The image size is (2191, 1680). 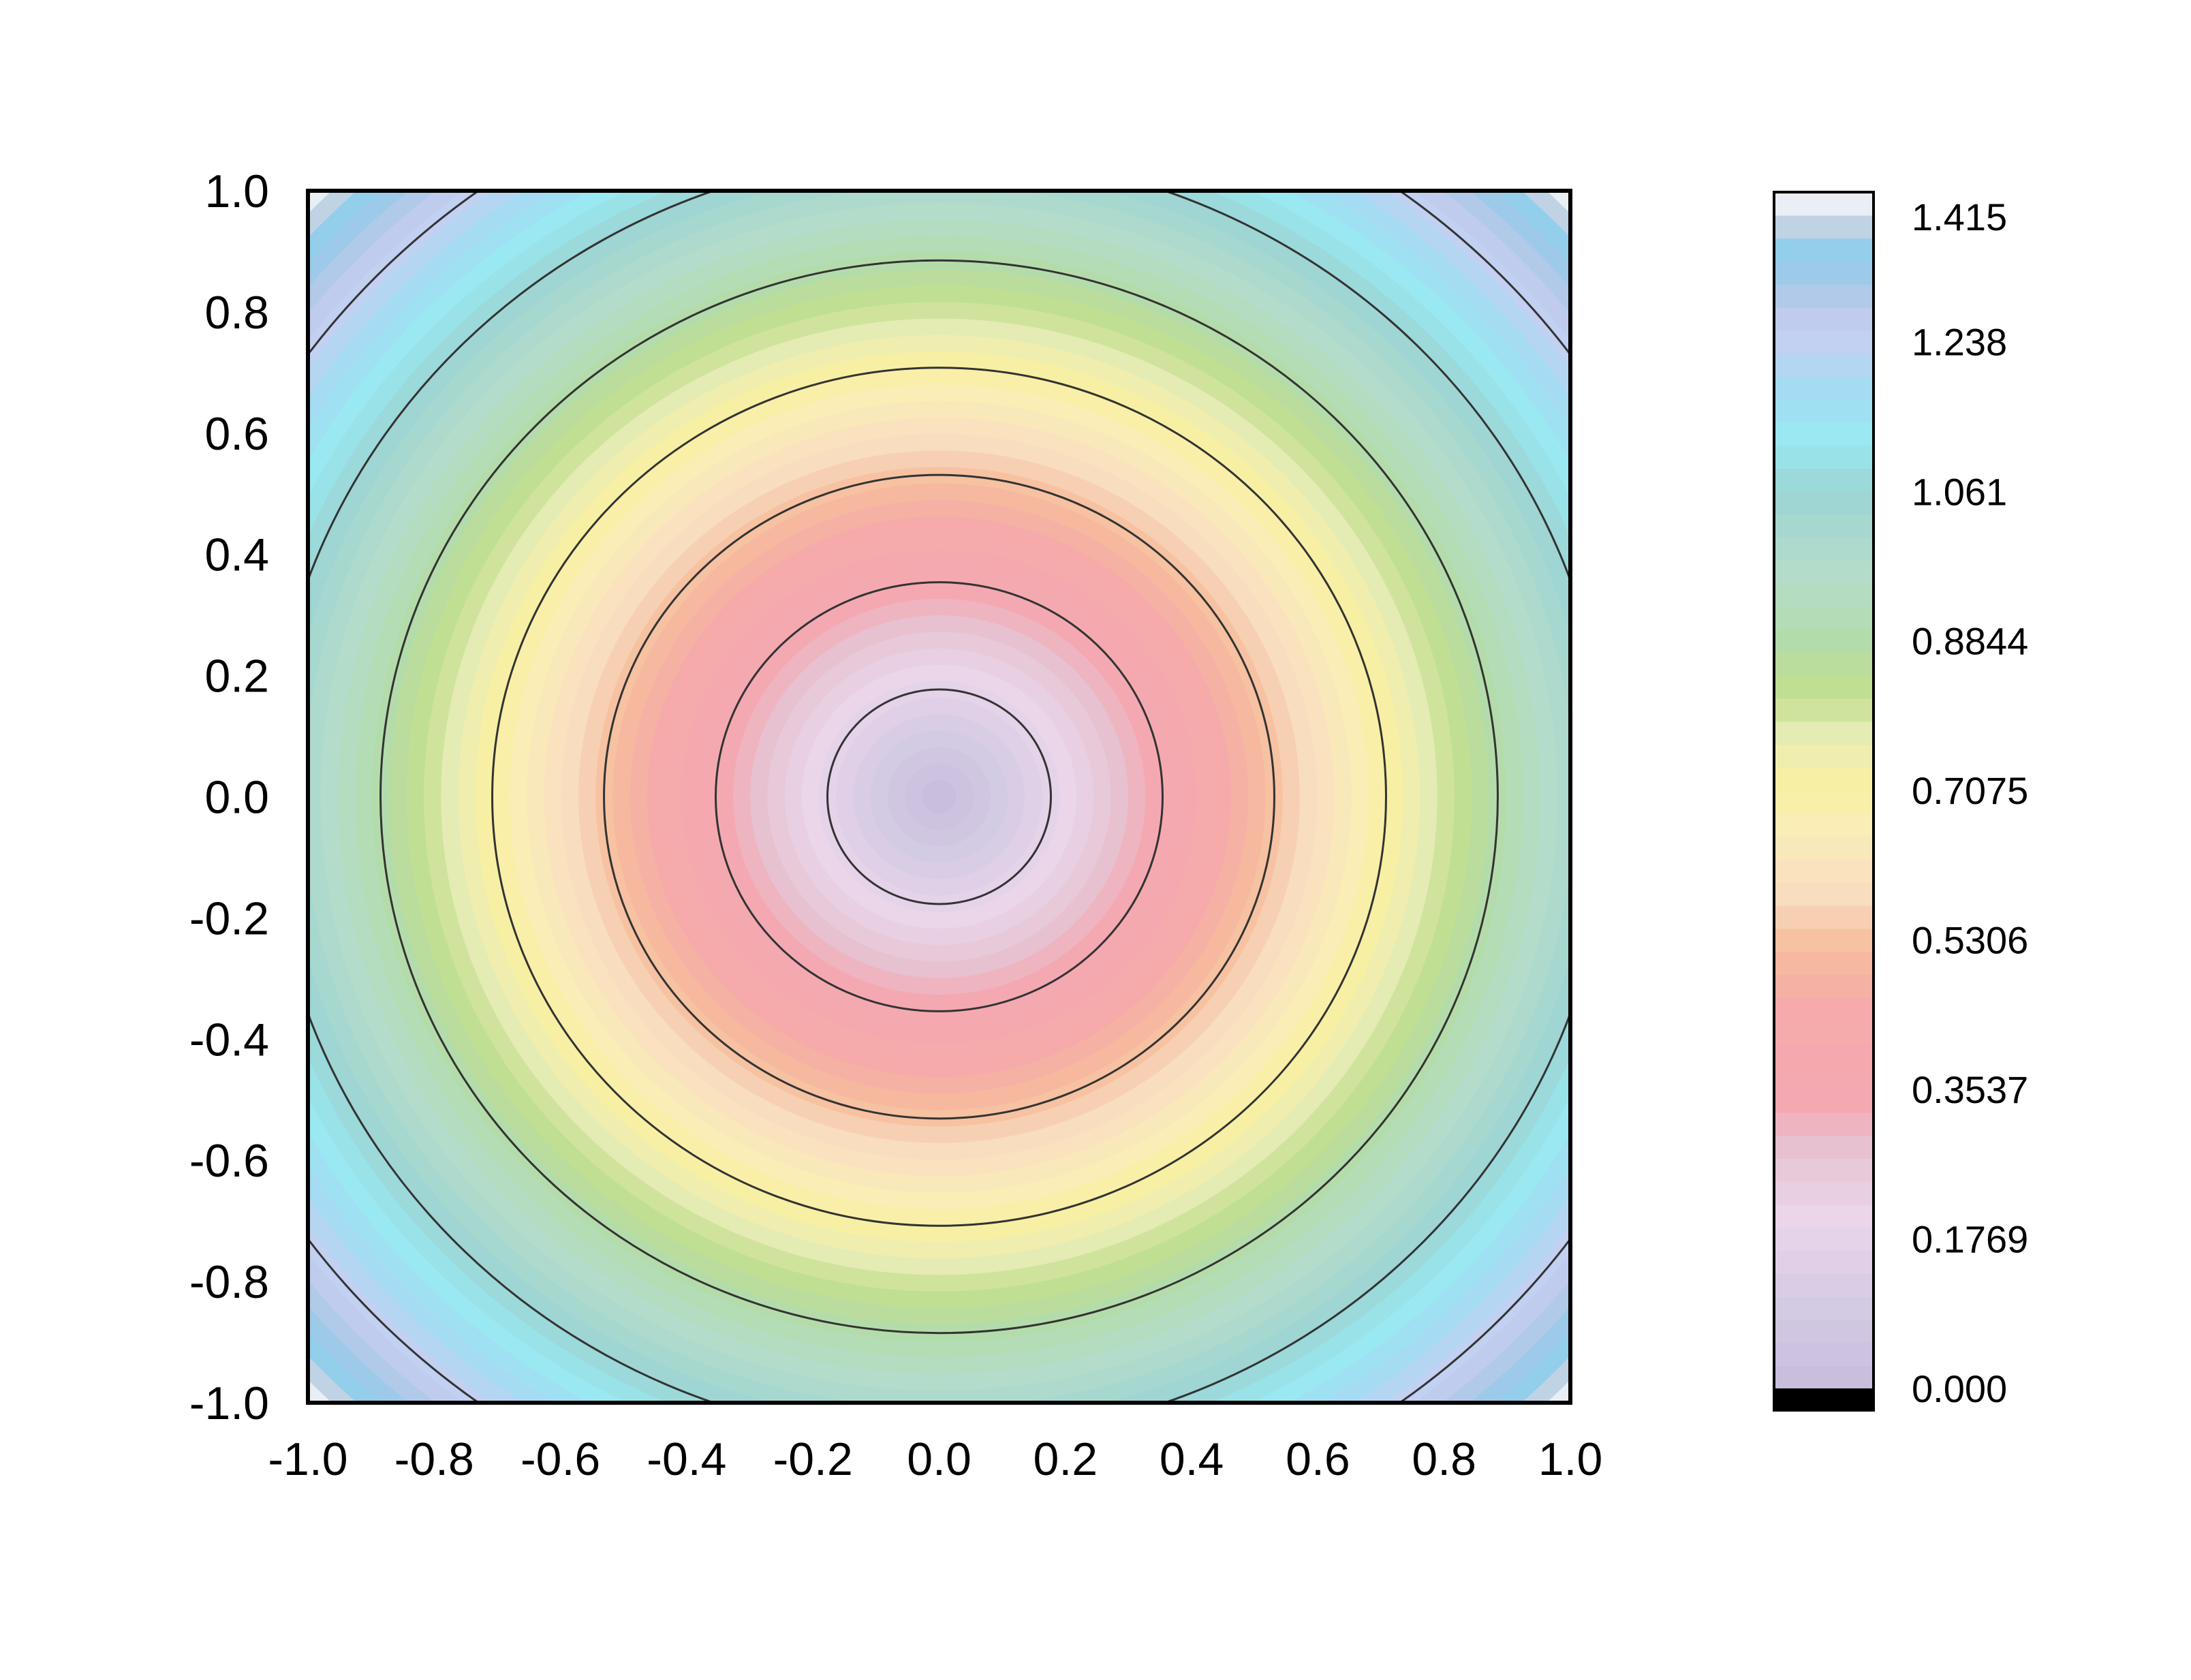 I want to click on colorbar-tick-label: 0.3537, so click(x=1970, y=1089).